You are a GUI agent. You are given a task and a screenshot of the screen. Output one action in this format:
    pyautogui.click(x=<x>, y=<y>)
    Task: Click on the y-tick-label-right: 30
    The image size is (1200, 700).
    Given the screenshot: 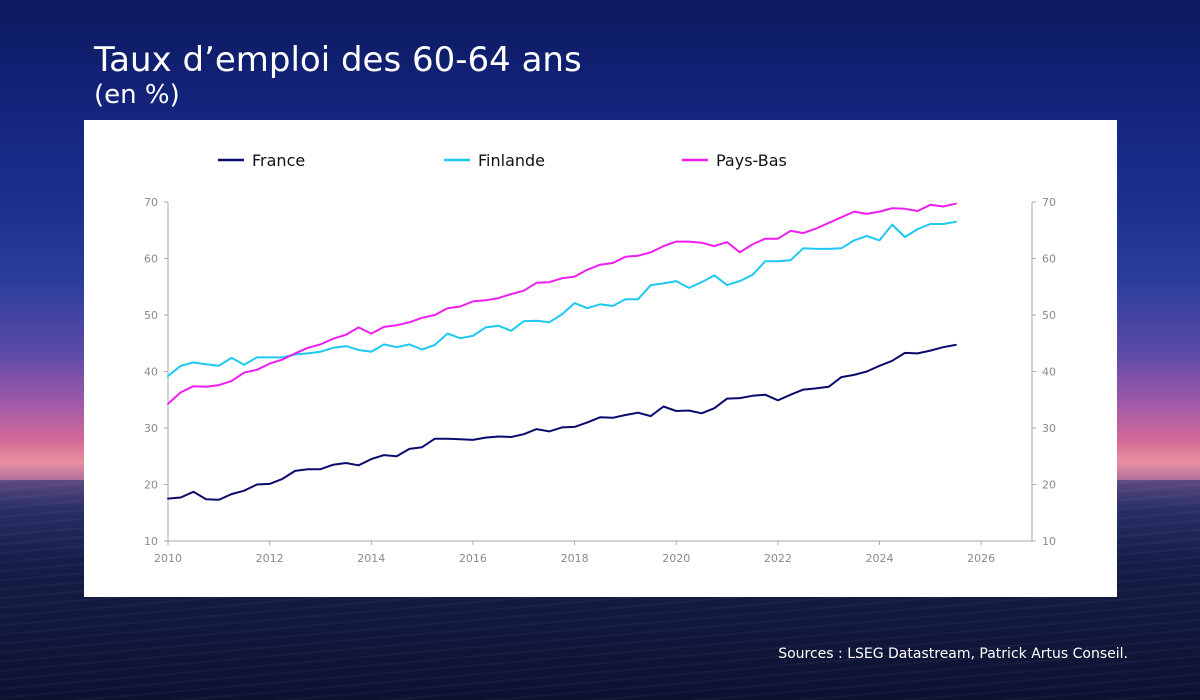 What is the action you would take?
    pyautogui.click(x=1049, y=428)
    